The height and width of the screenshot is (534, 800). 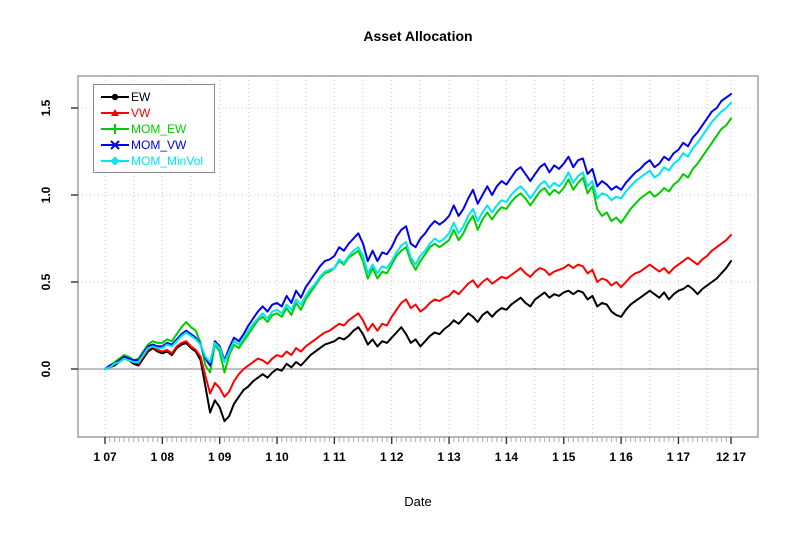 I want to click on y-tick-label: 1.0, so click(x=46, y=194).